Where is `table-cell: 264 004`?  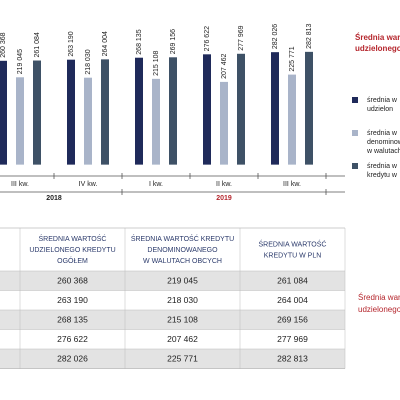 table-cell: 264 004 is located at coordinates (292, 300).